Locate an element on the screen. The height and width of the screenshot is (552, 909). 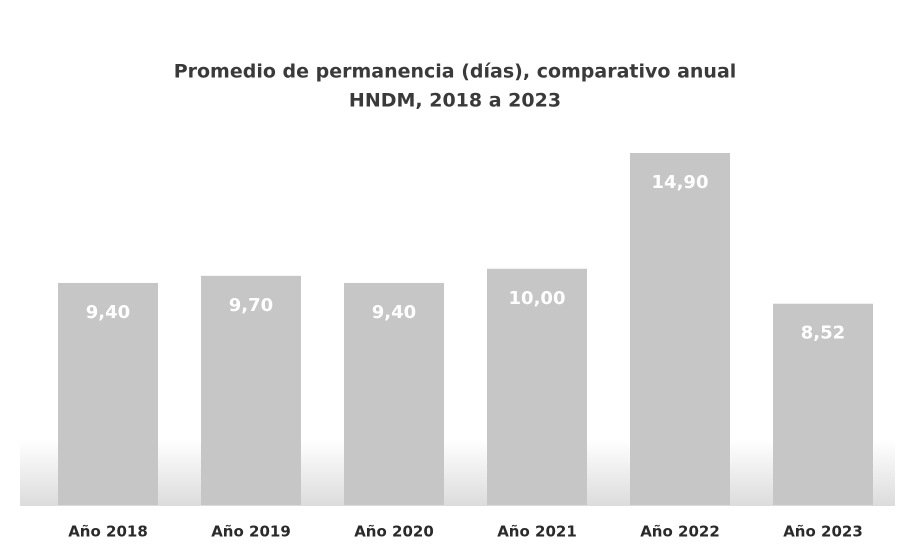
value-label: 14,90 is located at coordinates (680, 182).